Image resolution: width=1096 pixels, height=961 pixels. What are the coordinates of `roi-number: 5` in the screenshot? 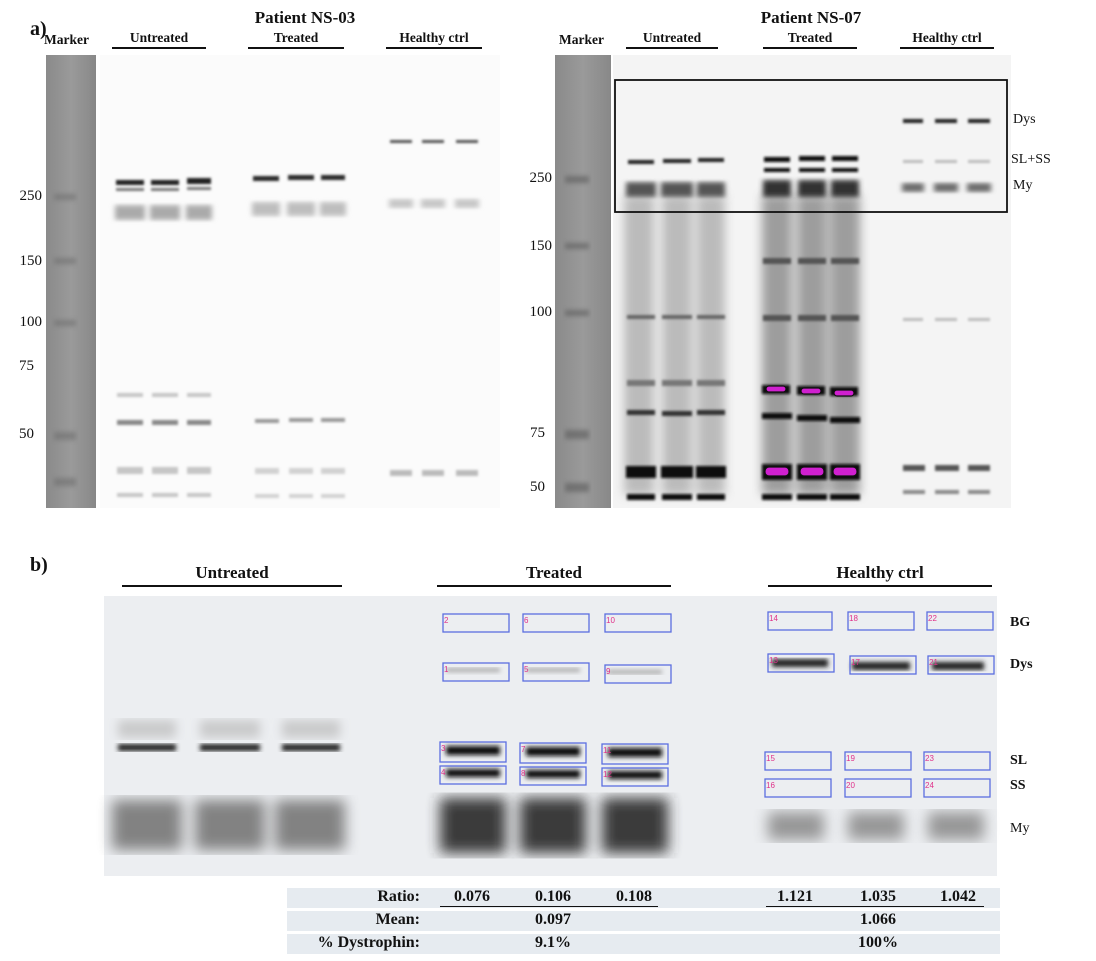 It's located at (526, 669).